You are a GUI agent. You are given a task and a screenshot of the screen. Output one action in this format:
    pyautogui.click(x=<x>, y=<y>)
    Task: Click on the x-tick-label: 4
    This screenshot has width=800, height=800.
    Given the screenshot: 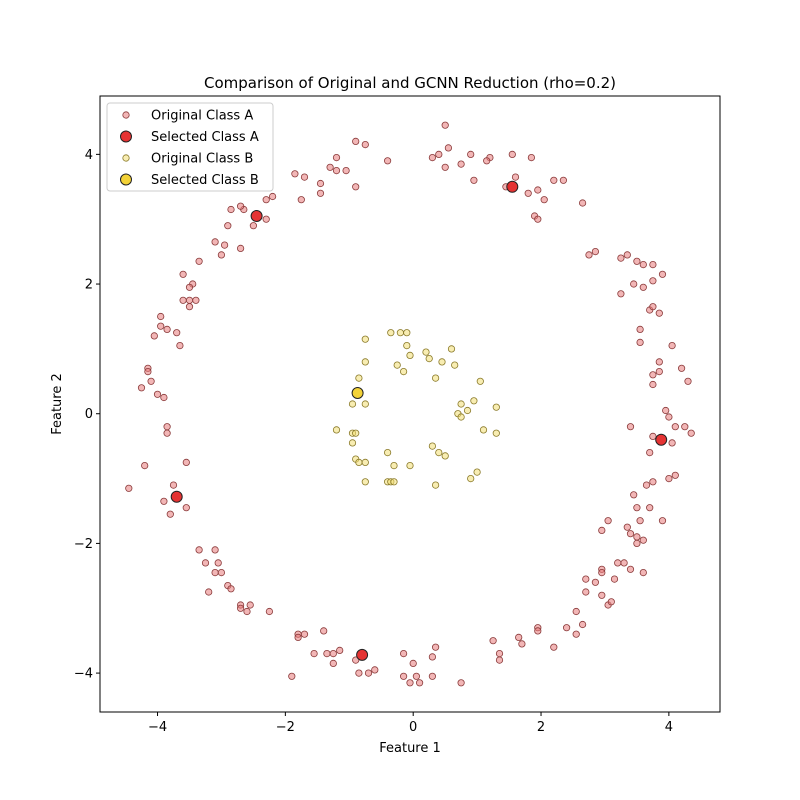 What is the action you would take?
    pyautogui.click(x=669, y=727)
    